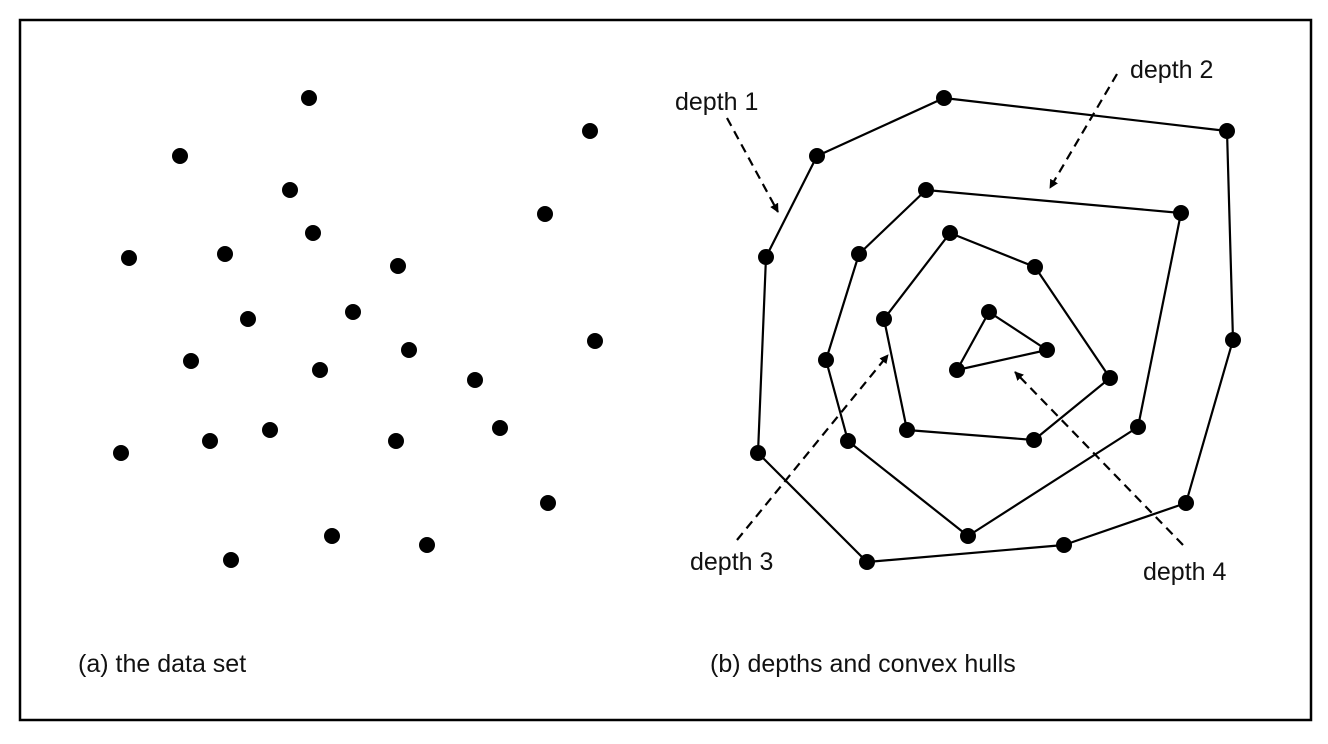  Describe the element at coordinates (162, 664) in the screenshot. I see `panel-a-caption: (a) the data set` at that location.